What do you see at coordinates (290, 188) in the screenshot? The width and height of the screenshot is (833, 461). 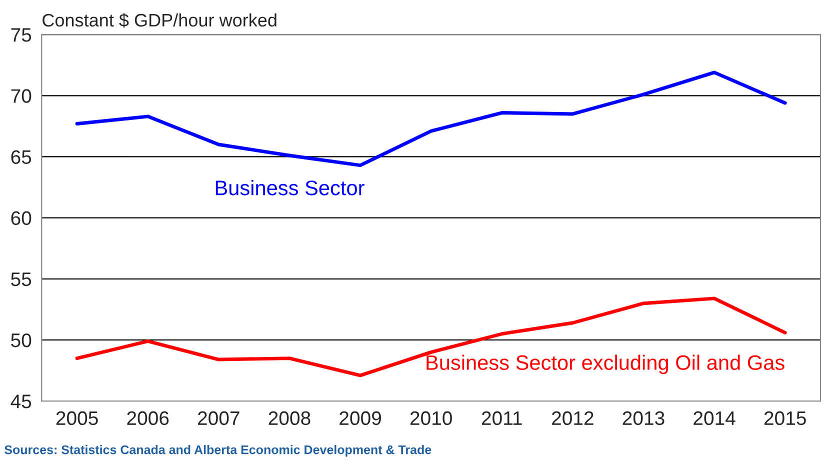 I see `series-label: Business Sector` at bounding box center [290, 188].